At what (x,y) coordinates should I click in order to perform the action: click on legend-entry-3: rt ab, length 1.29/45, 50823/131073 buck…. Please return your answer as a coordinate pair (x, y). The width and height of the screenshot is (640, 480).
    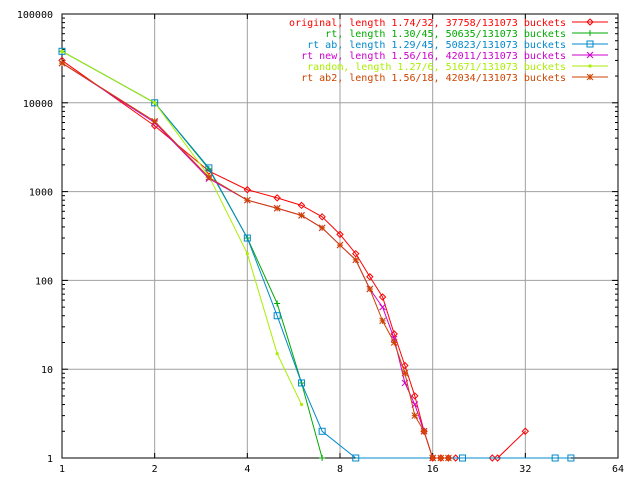
    Looking at the image, I should click on (457, 45).